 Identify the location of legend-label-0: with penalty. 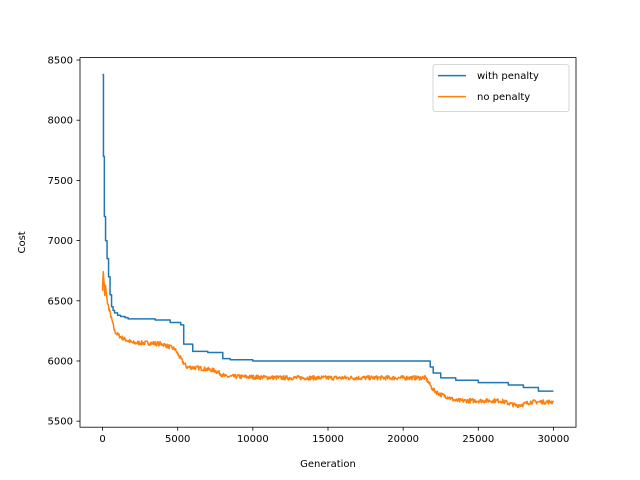
(508, 76).